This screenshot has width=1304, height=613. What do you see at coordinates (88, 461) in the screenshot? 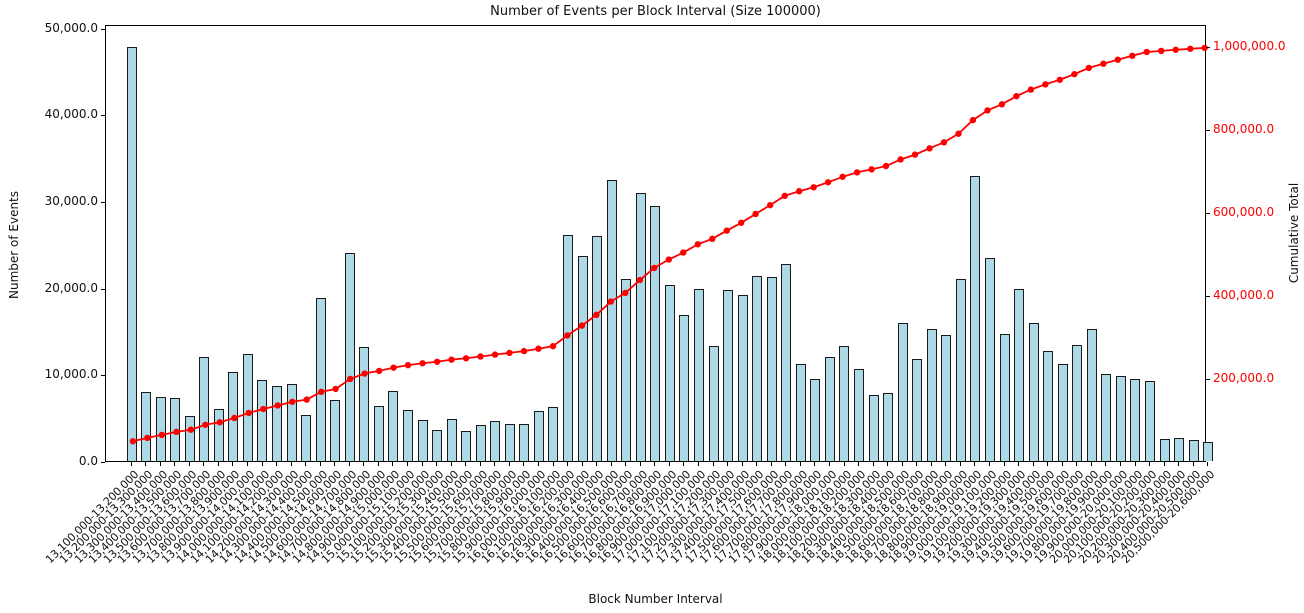
I see `y-tick-label: 0.0` at bounding box center [88, 461].